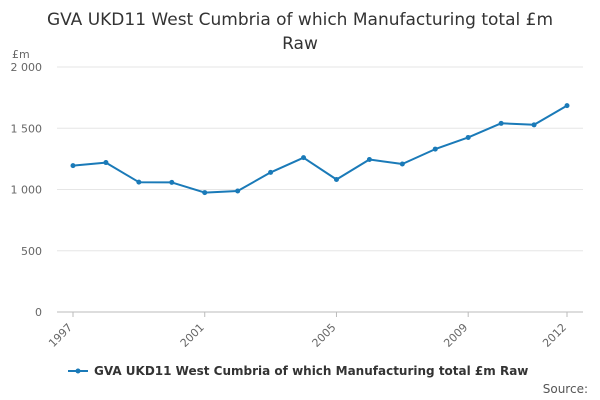  What do you see at coordinates (27, 190) in the screenshot?
I see `y-tick-label: 1 000` at bounding box center [27, 190].